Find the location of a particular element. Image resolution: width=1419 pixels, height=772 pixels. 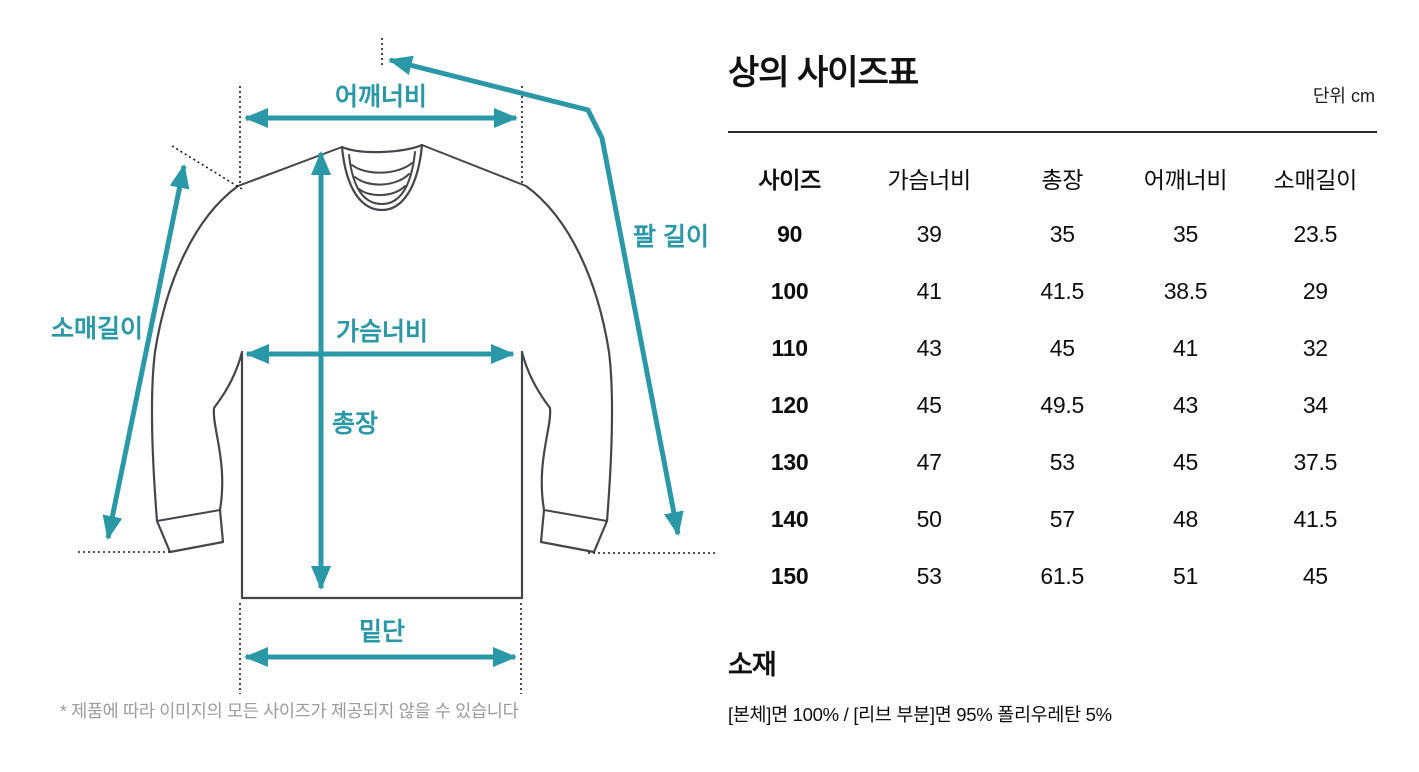

table-row: 130 47 53 45 37.5 is located at coordinates (1052, 462).